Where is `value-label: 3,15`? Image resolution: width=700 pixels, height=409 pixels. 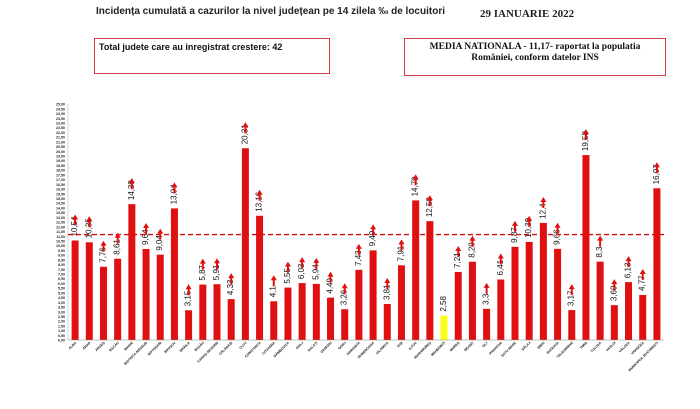 value-label: 3,15 is located at coordinates (188, 298).